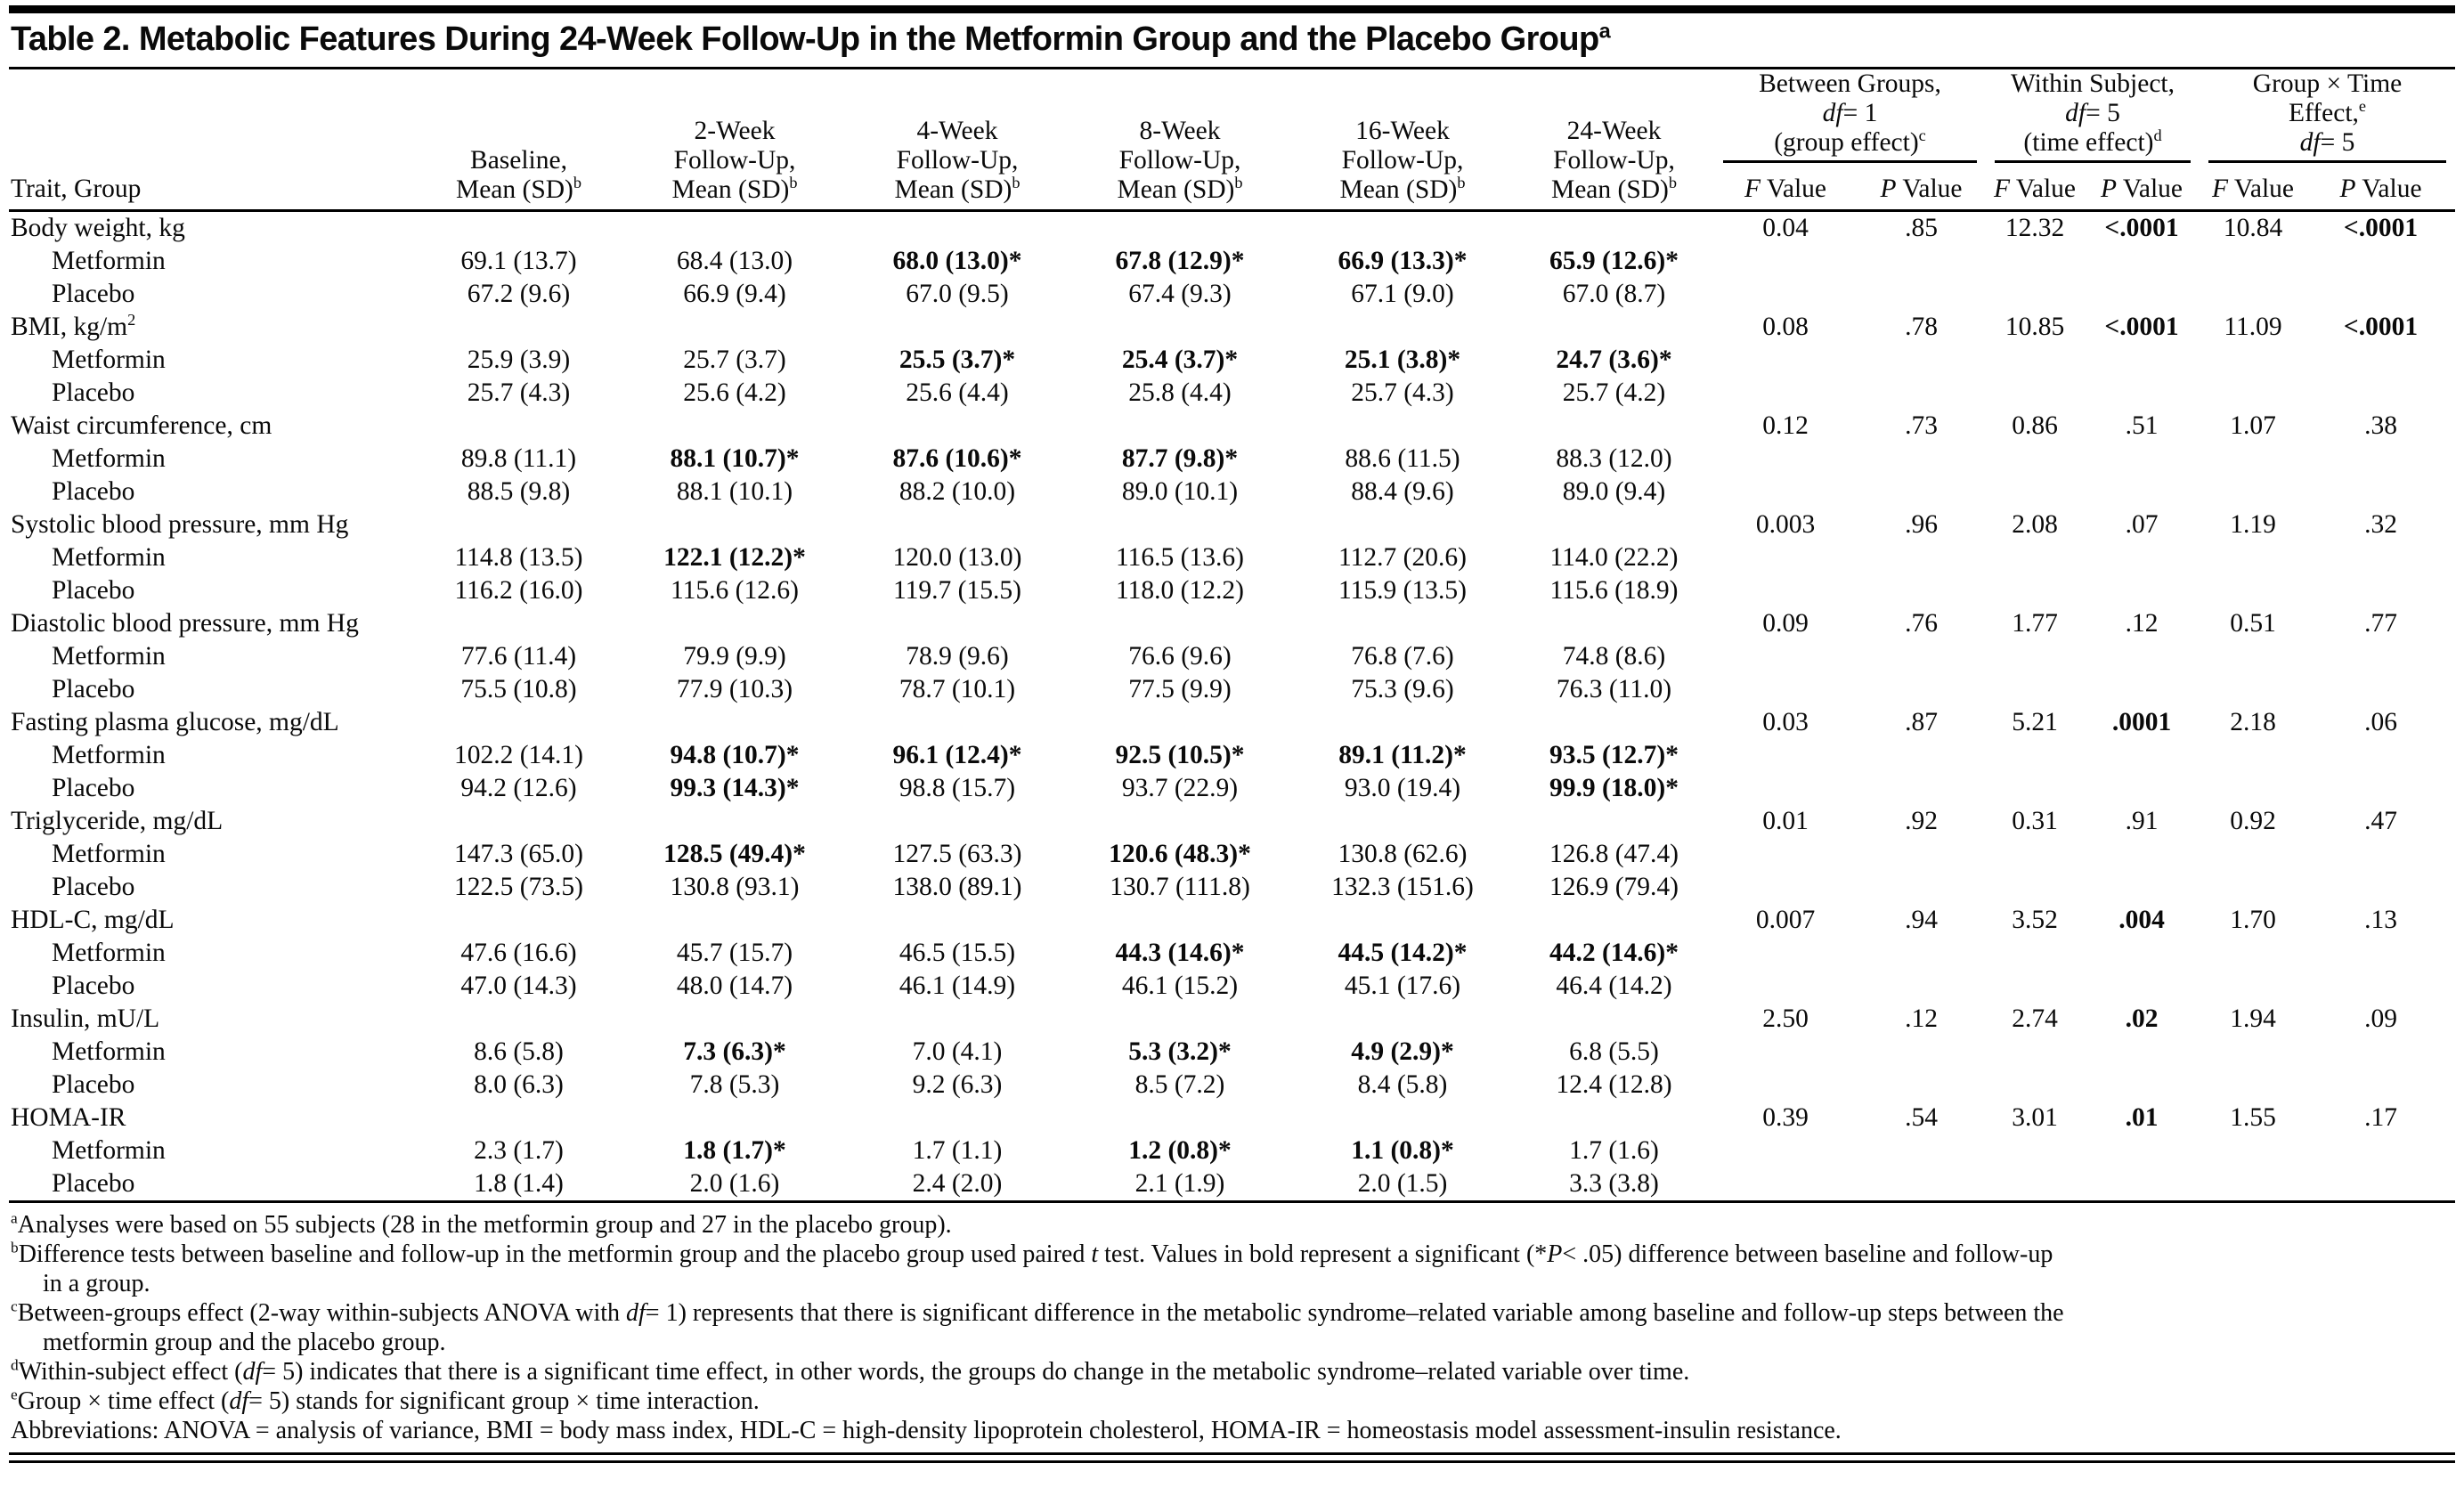  What do you see at coordinates (2253, 821) in the screenshot?
I see `stat-value: 0.92` at bounding box center [2253, 821].